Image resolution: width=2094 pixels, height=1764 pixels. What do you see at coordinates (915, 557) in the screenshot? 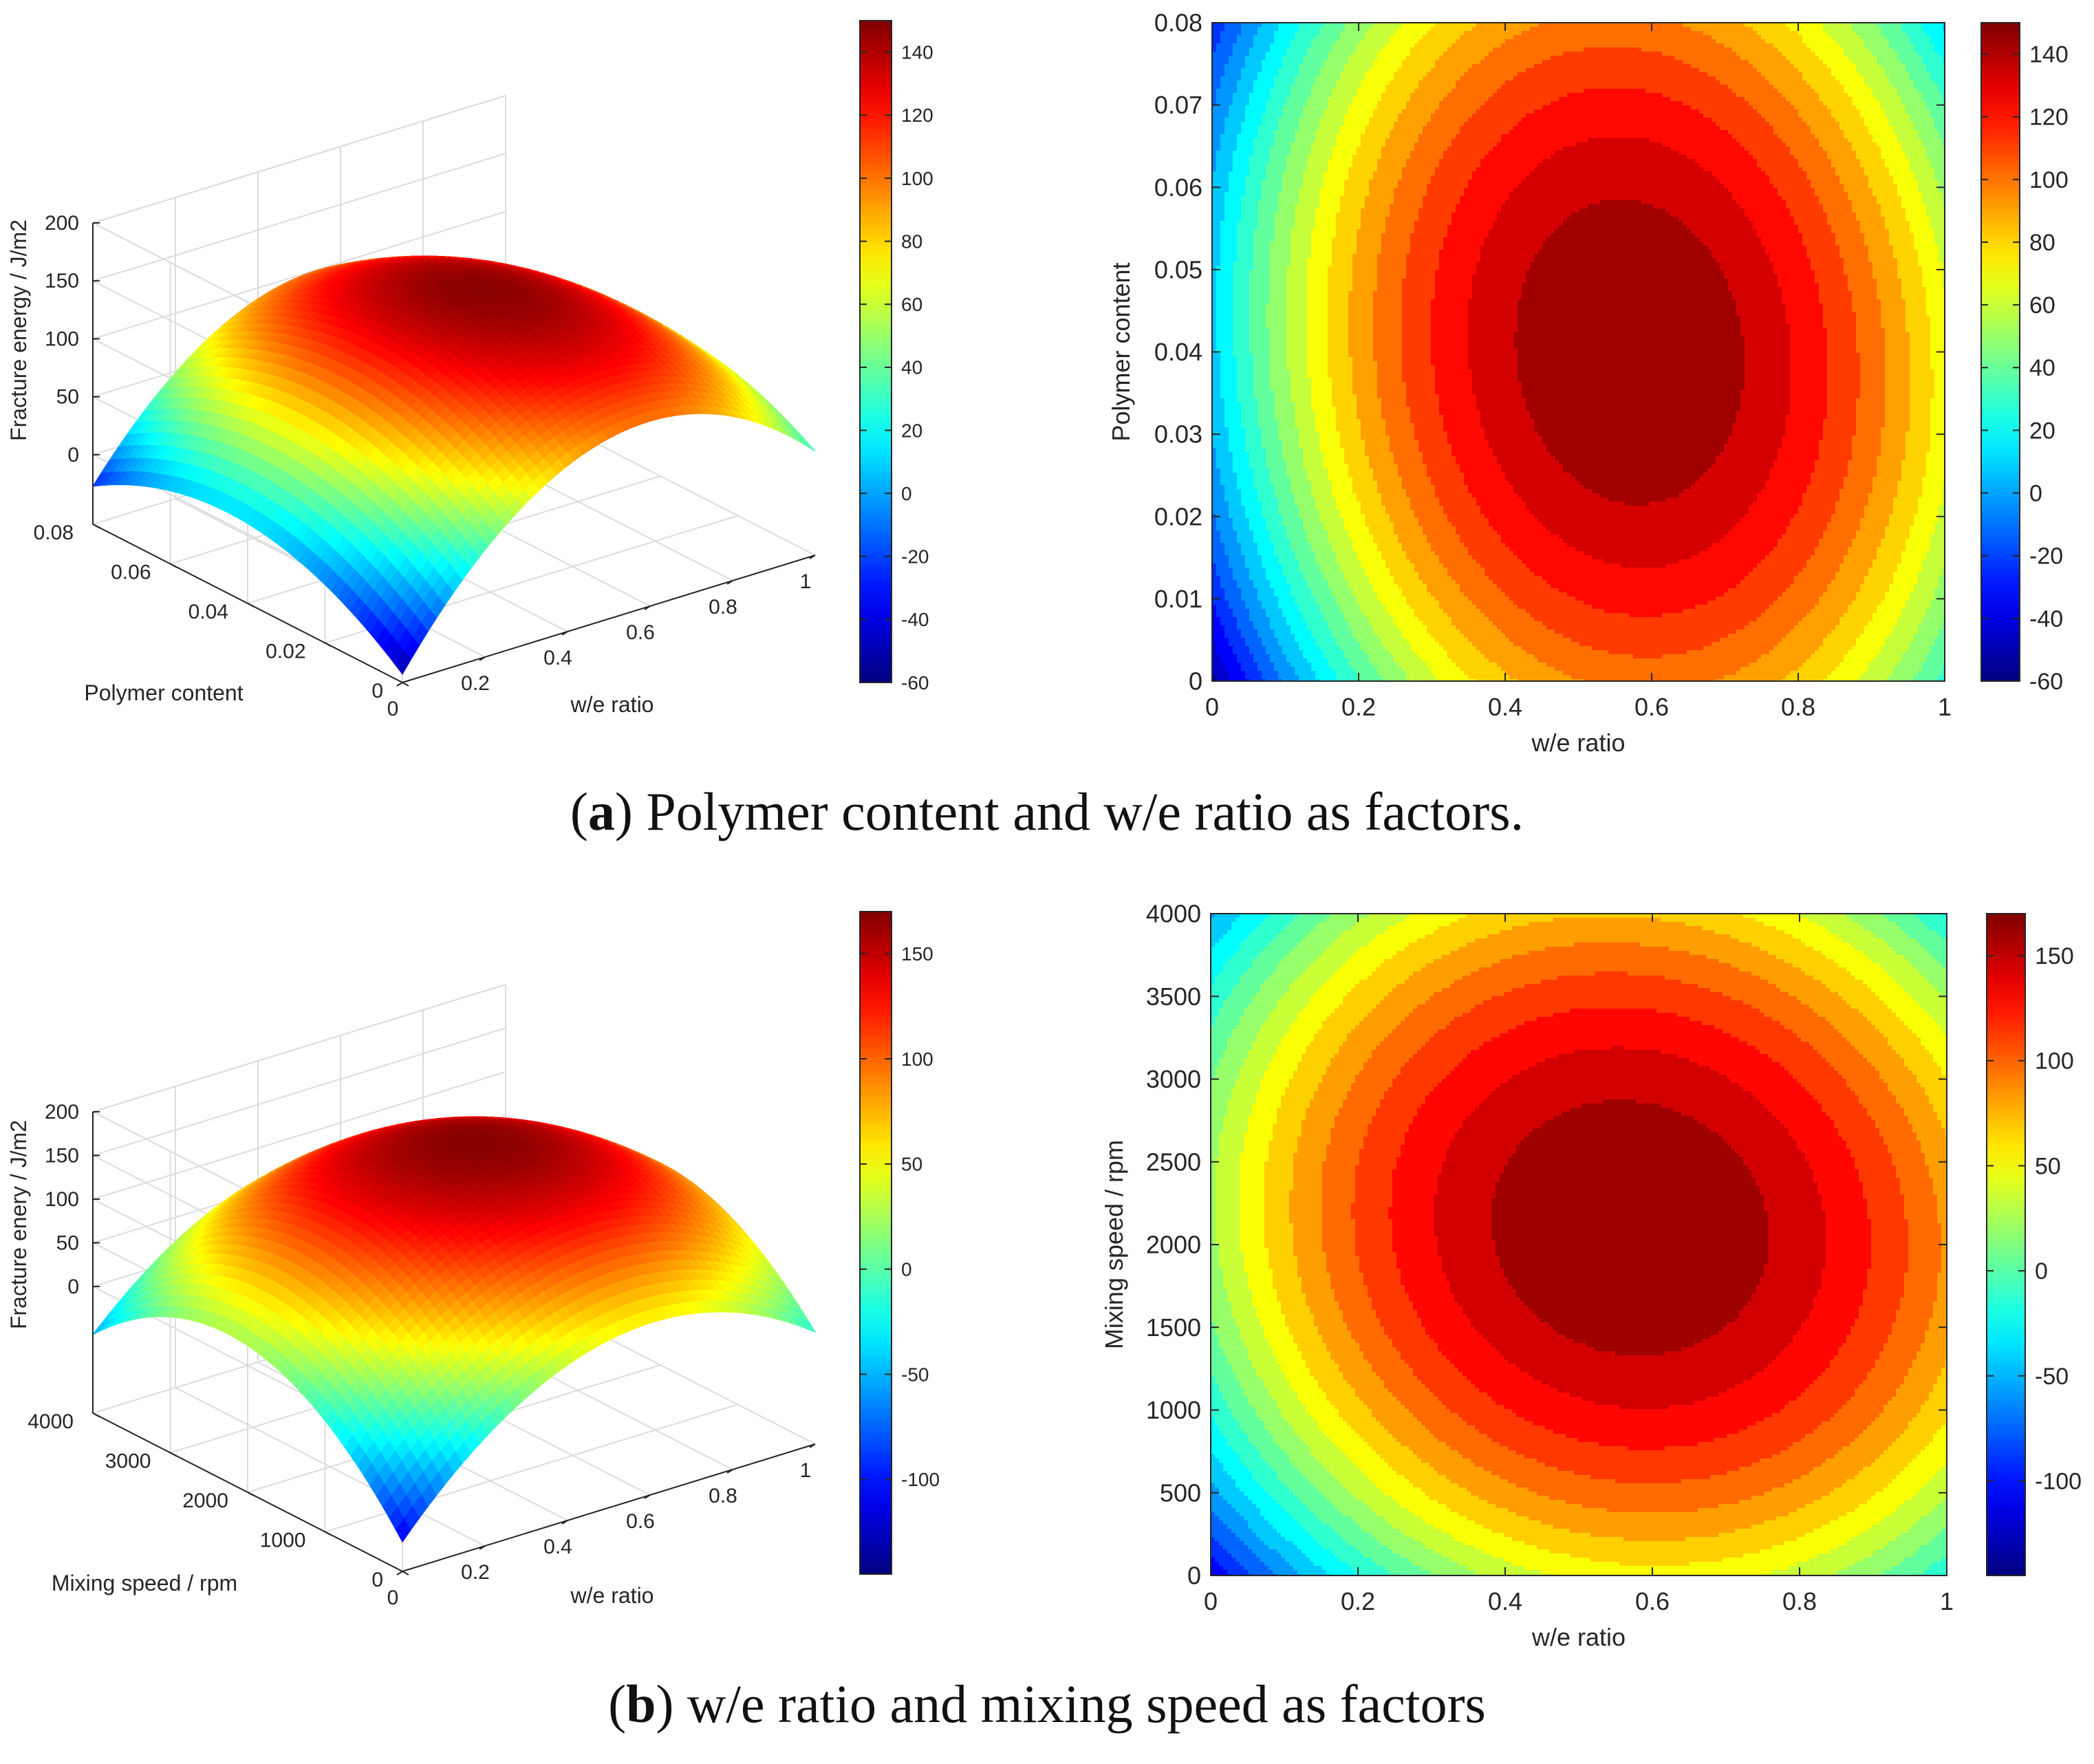
I see `a-surf-colorbar-tick-label: -20` at bounding box center [915, 557].